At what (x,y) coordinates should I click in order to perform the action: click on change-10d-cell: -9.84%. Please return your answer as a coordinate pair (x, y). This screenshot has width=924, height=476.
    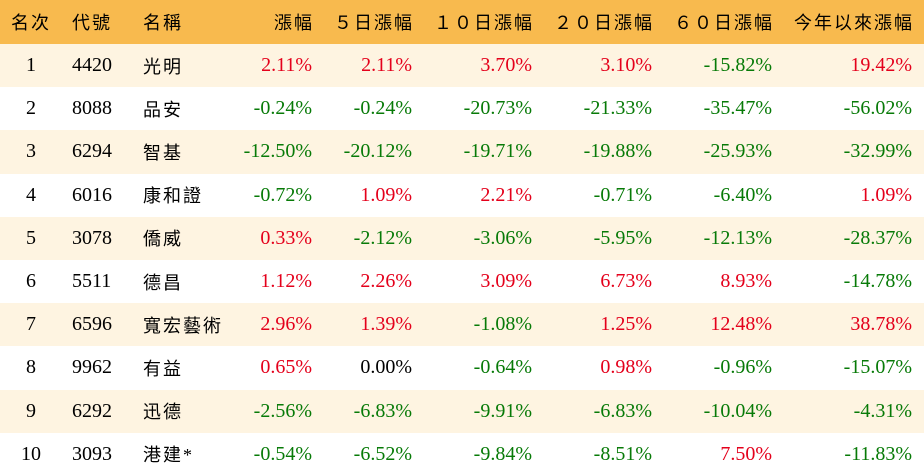
    Looking at the image, I should click on (502, 453).